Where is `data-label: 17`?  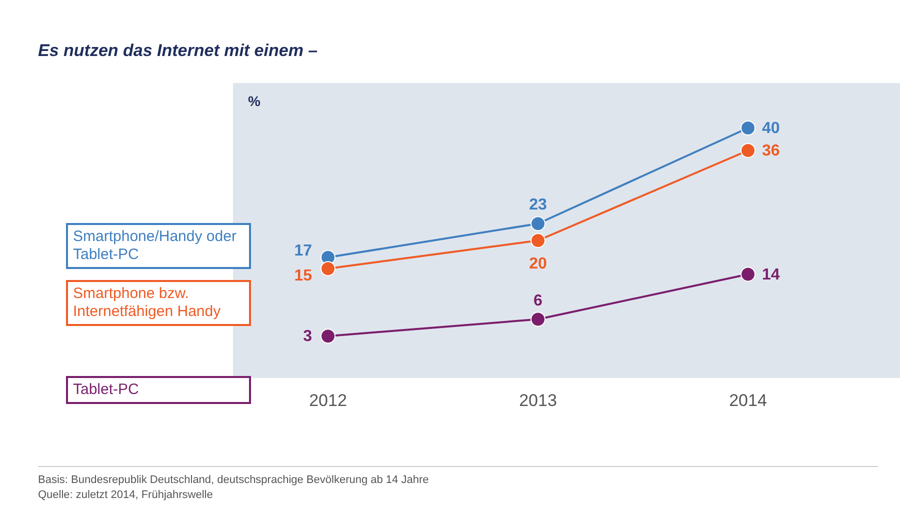
data-label: 17 is located at coordinates (303, 251).